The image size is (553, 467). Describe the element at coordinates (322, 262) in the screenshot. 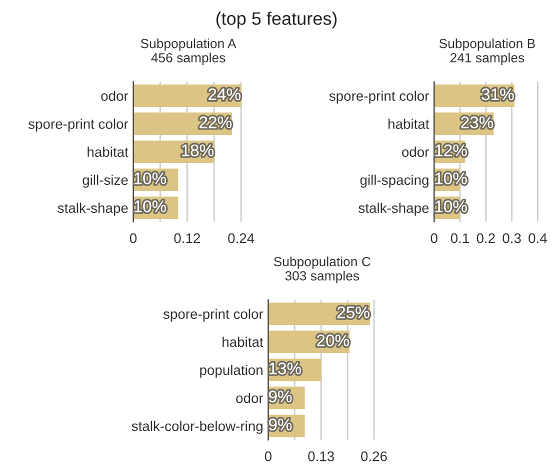

I see `chart-title: Subpopulation C` at that location.